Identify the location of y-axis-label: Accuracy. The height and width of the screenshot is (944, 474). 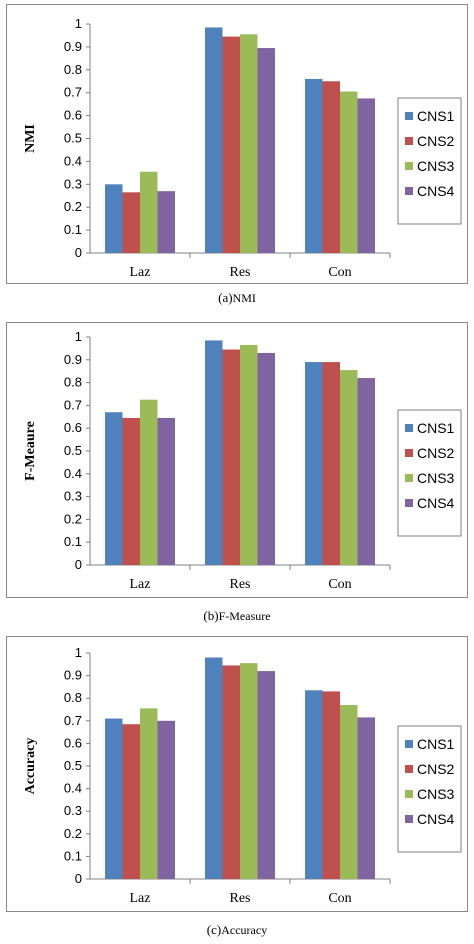
(30, 766).